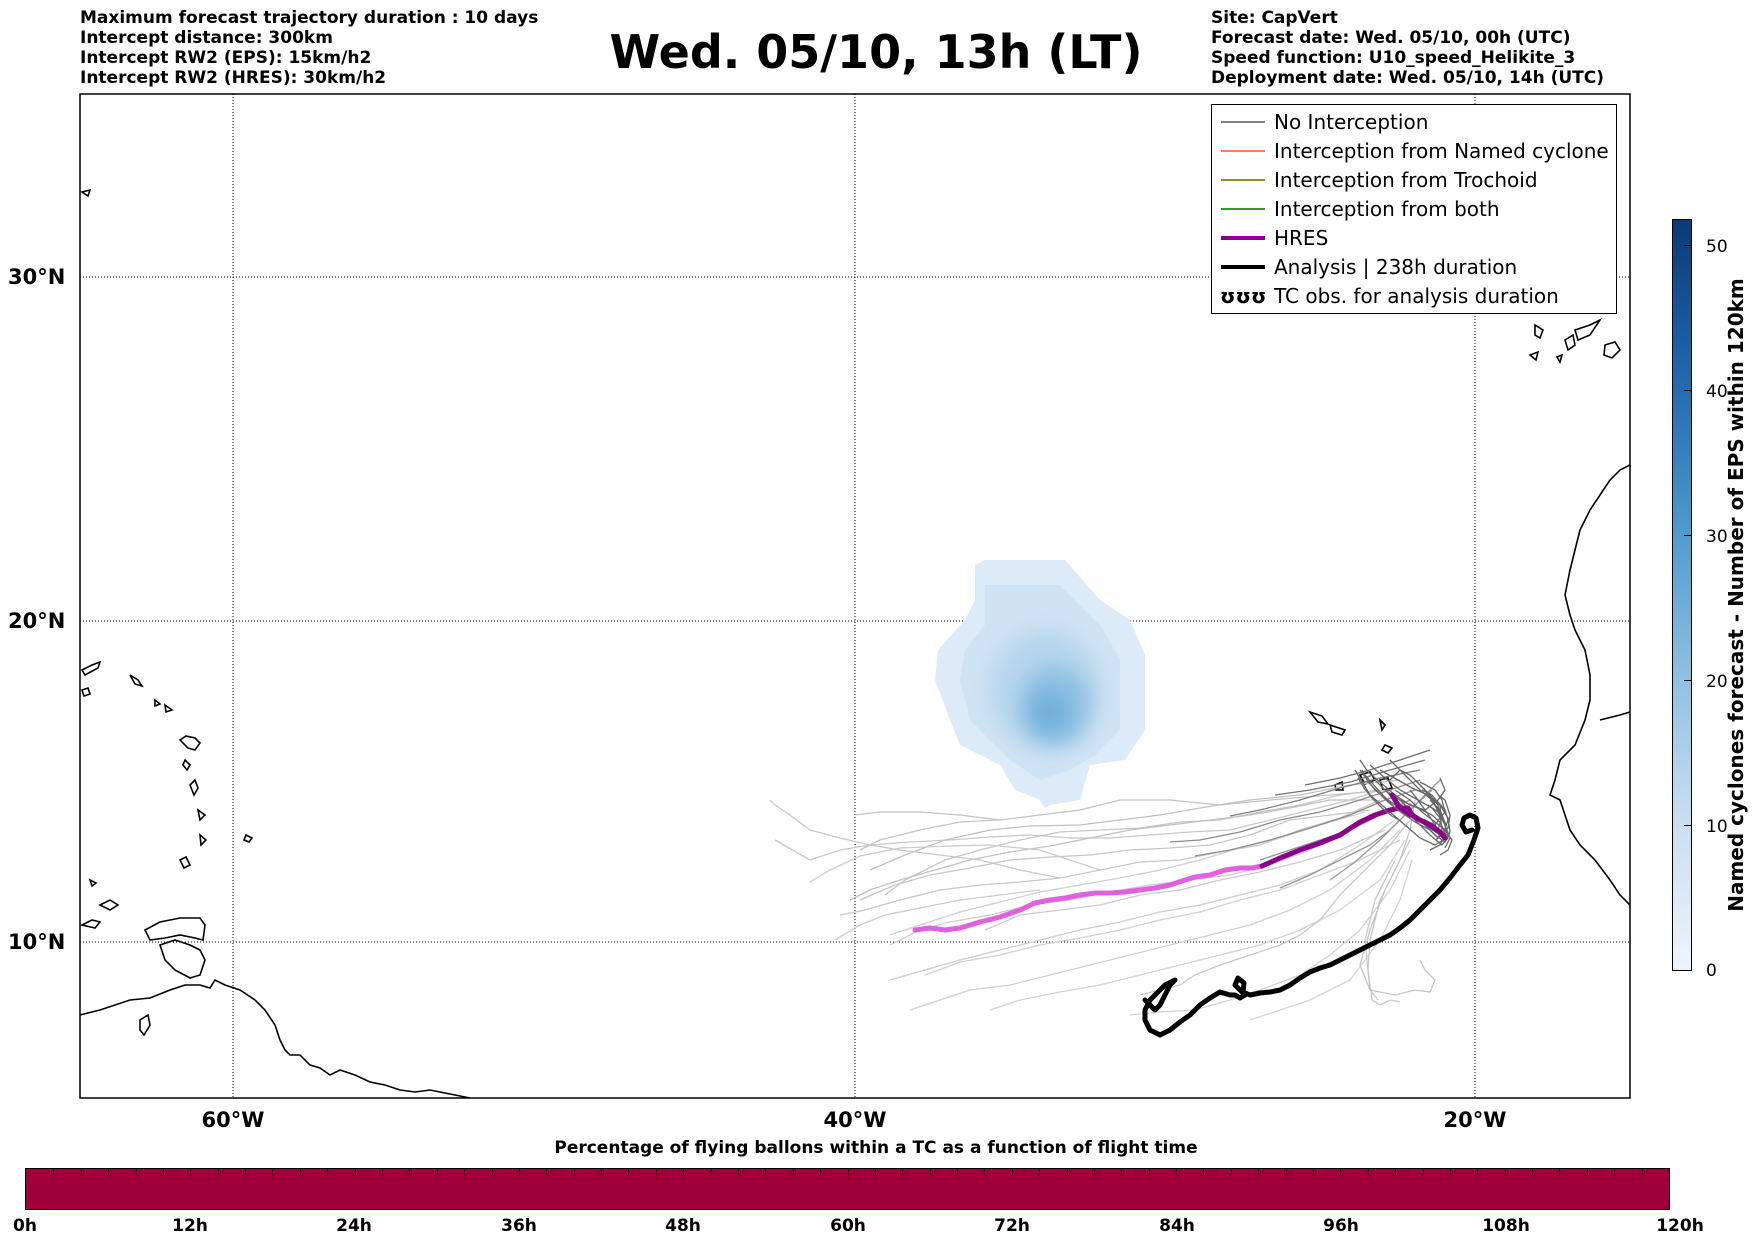 The height and width of the screenshot is (1241, 1752). Describe the element at coordinates (1506, 1226) in the screenshot. I see `flight-time-tick: 108h` at that location.